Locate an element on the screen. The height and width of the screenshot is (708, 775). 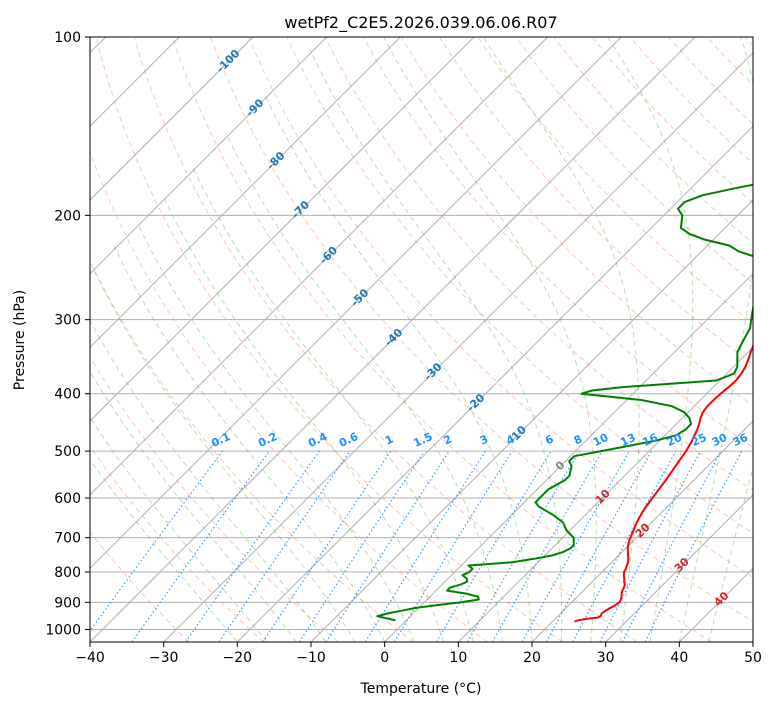
x-axis: −40 −30 −20 −10 0 10 20 30 40 50 is located at coordinates (418, 654).